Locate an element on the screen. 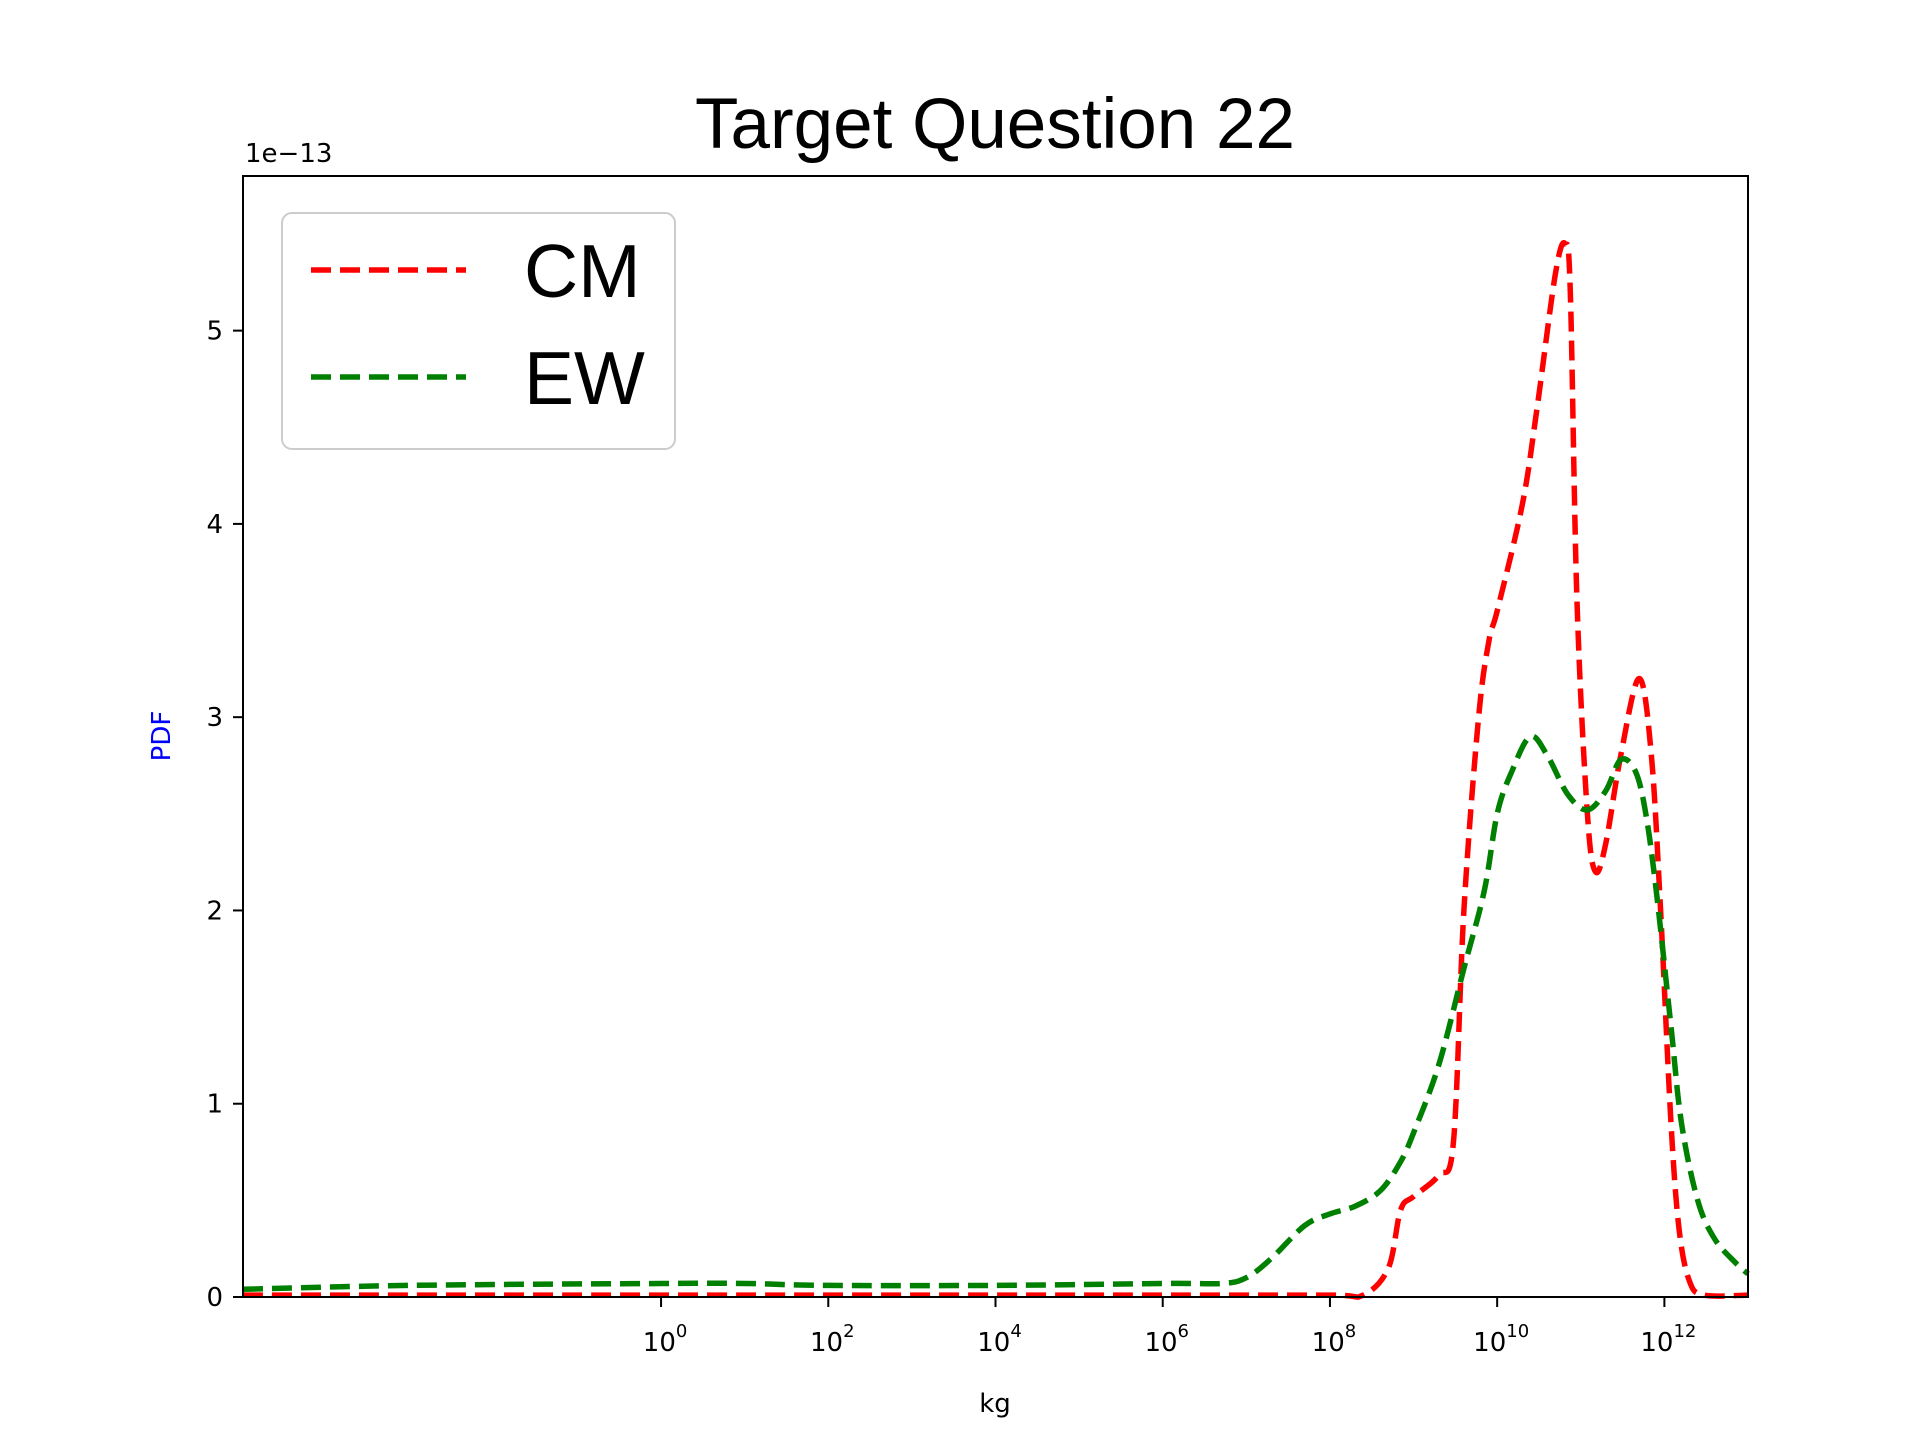 The image size is (1920, 1440). x-tick-label: 10¹² is located at coordinates (1668, 1339).